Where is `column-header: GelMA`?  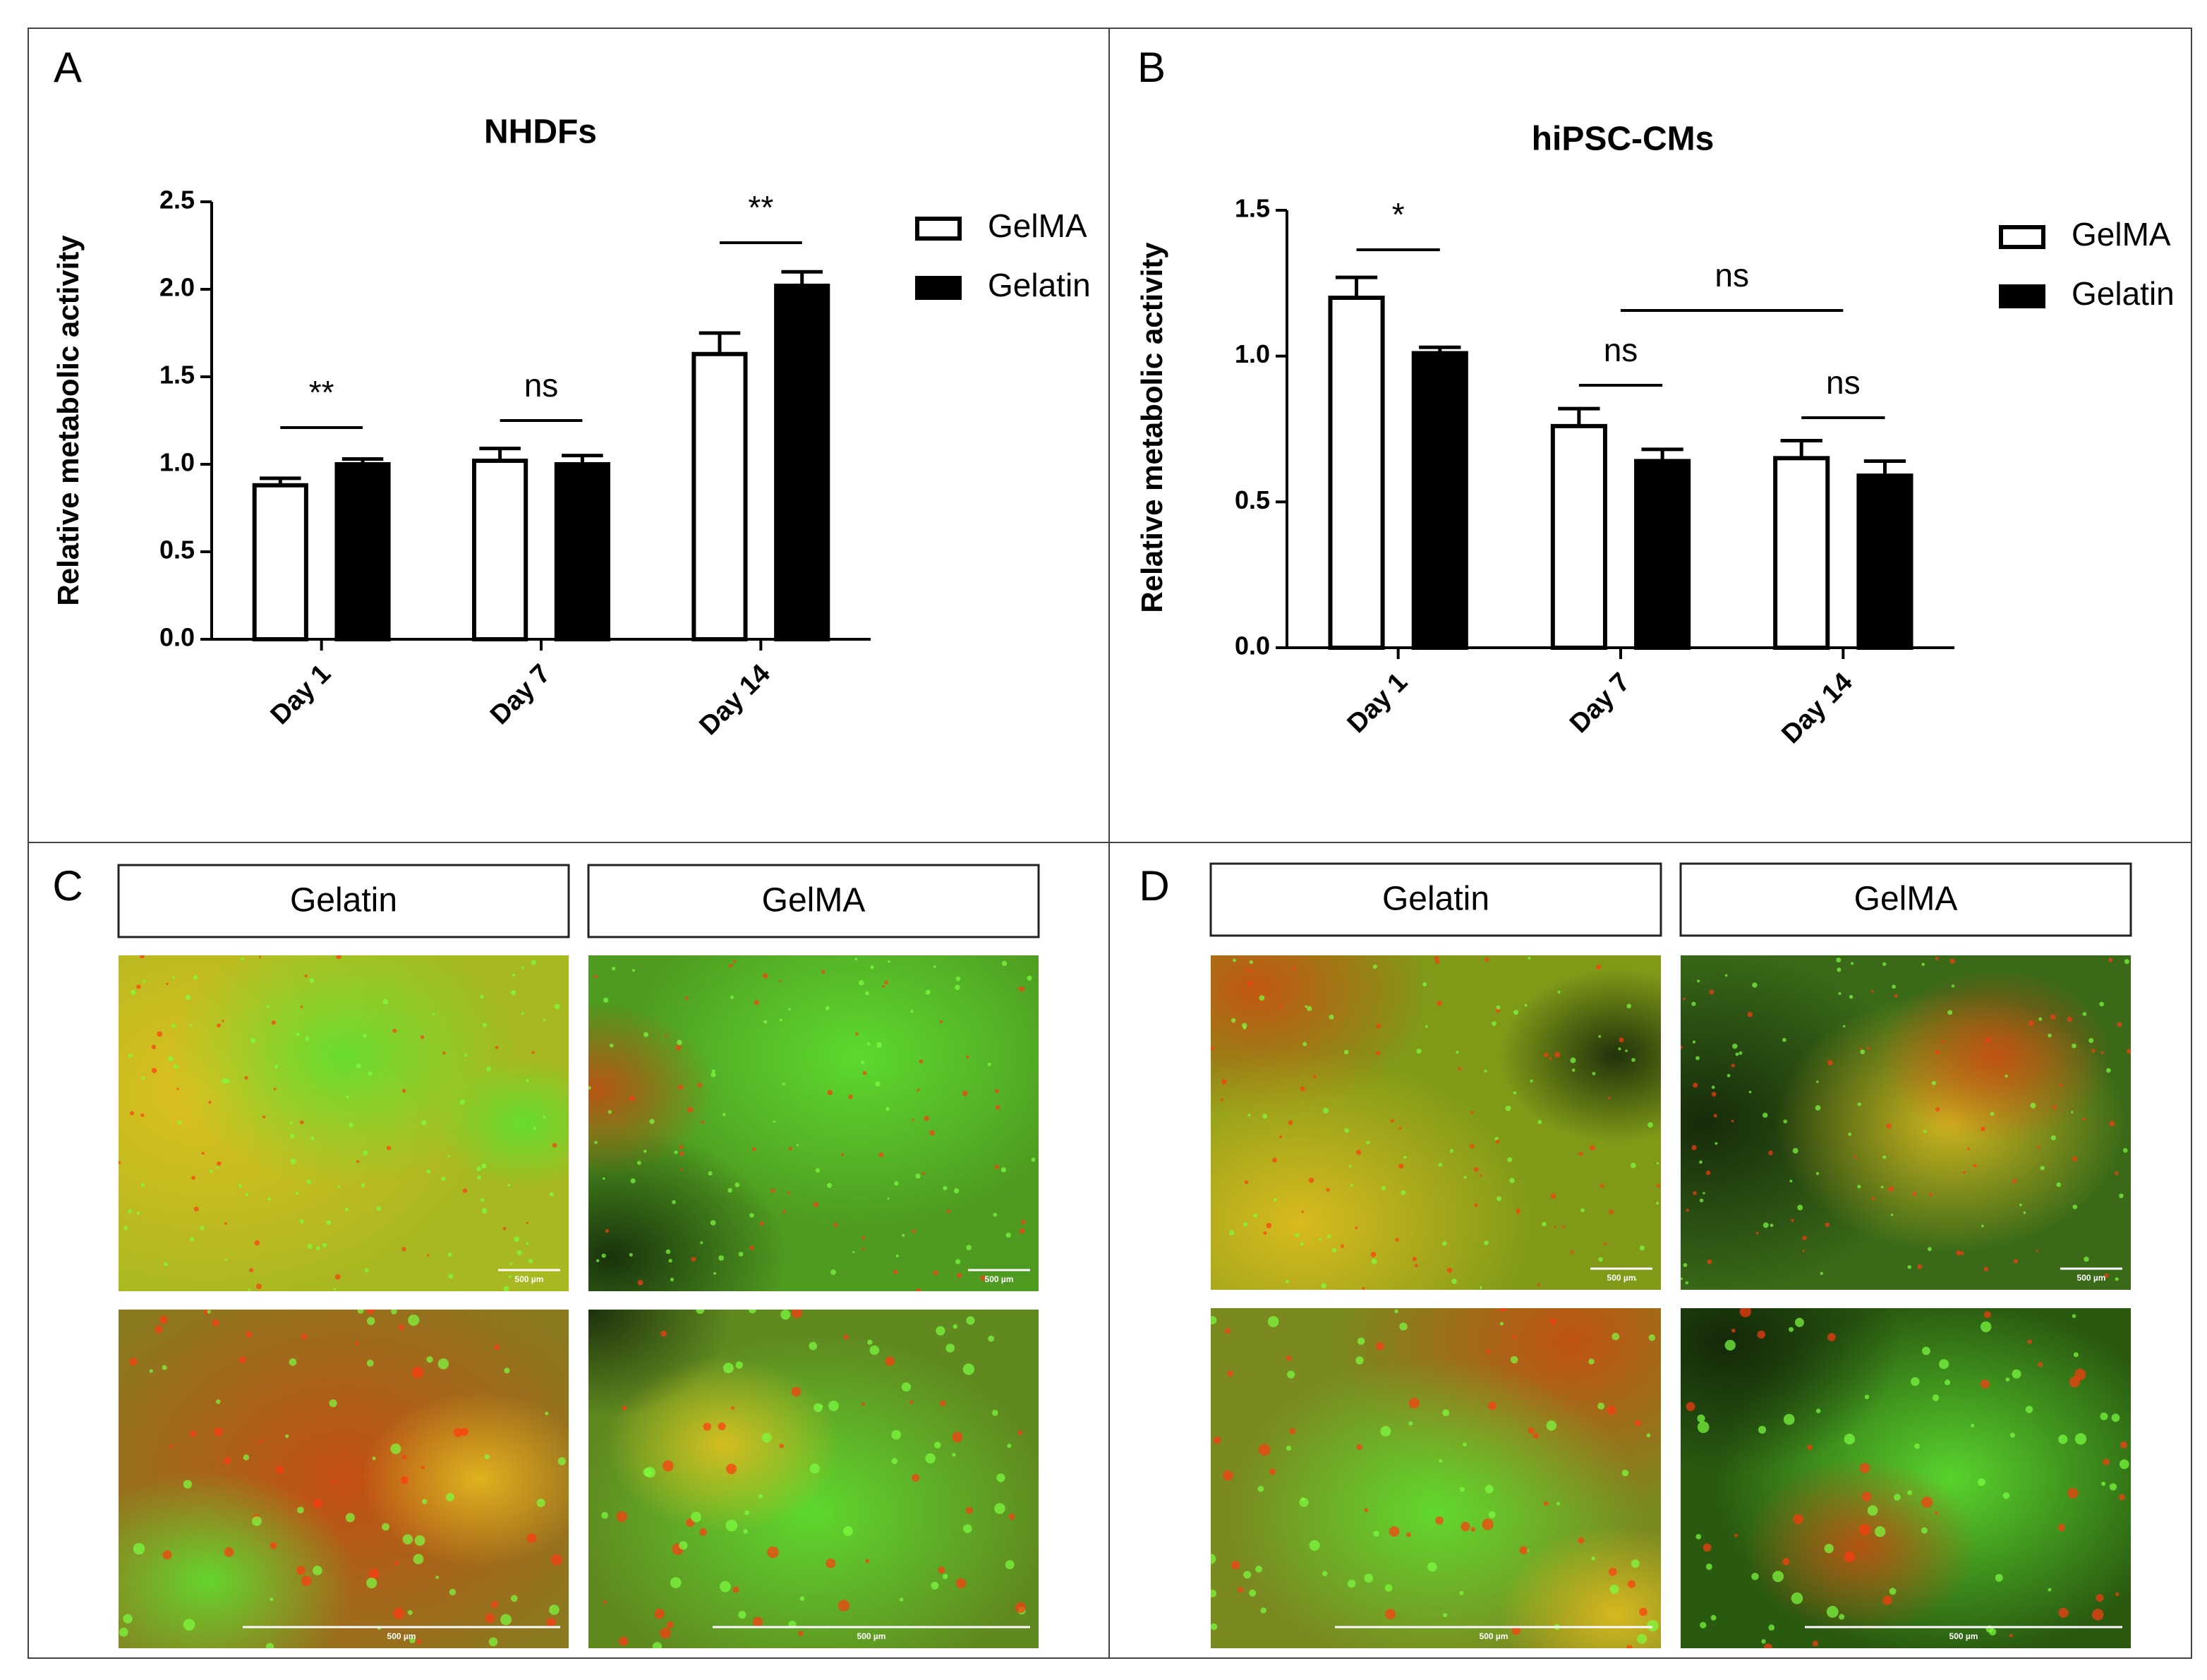
column-header: GelMA is located at coordinates (814, 900).